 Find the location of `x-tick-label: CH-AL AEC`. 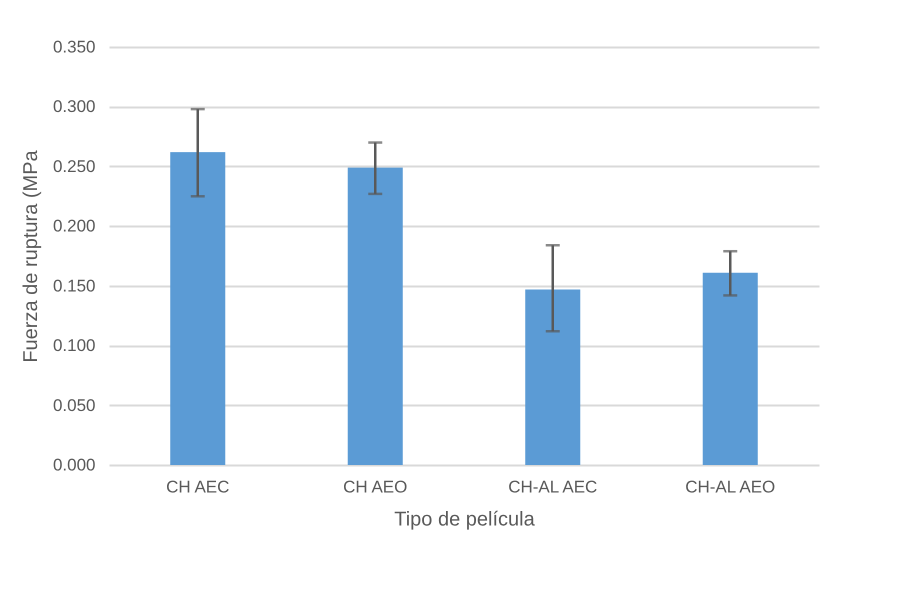

x-tick-label: CH-AL AEC is located at coordinates (553, 487).